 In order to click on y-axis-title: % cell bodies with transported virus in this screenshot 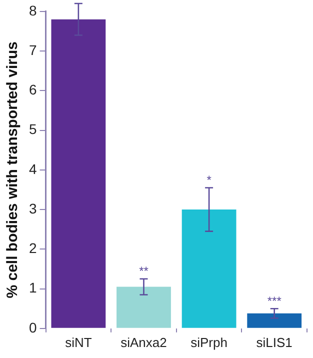, I will do `click(13, 170)`.